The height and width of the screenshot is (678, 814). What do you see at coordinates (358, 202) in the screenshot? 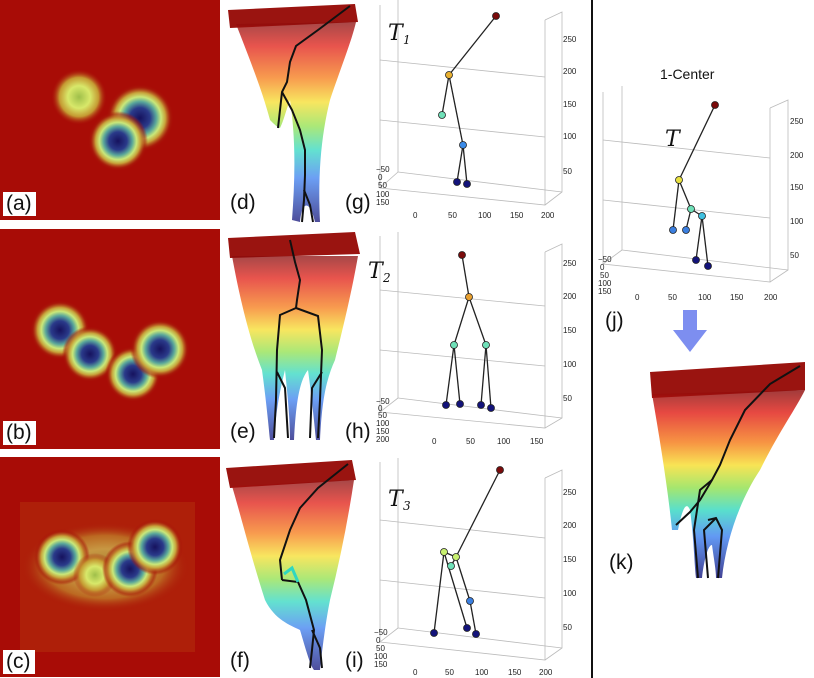
I see `panel-label-g: (g)` at bounding box center [358, 202].